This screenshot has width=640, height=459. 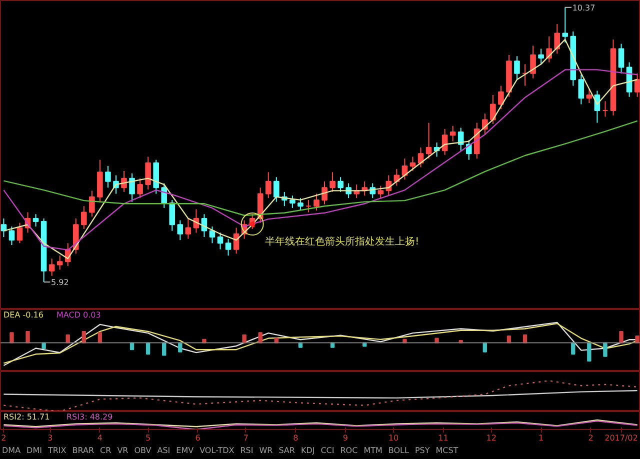 I want to click on text: WR, so click(x=266, y=450).